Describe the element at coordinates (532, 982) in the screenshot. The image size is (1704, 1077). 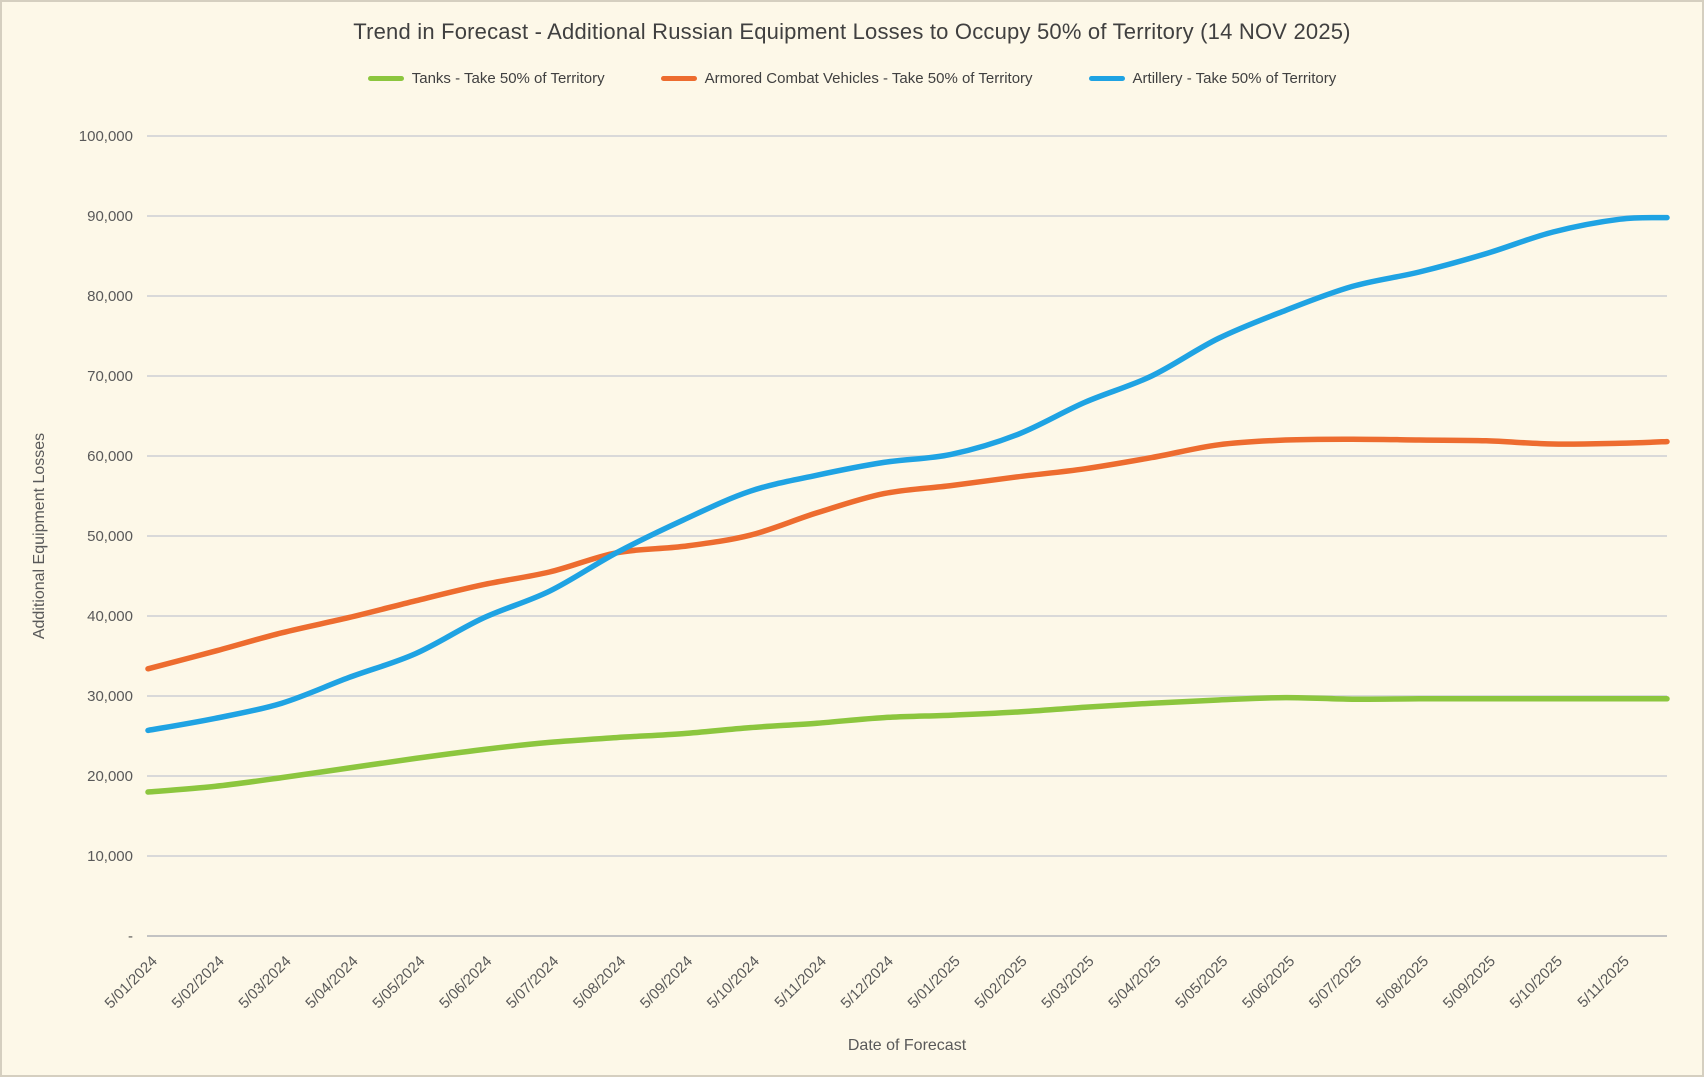
I see `x-tick-label: 5/07/2024` at that location.